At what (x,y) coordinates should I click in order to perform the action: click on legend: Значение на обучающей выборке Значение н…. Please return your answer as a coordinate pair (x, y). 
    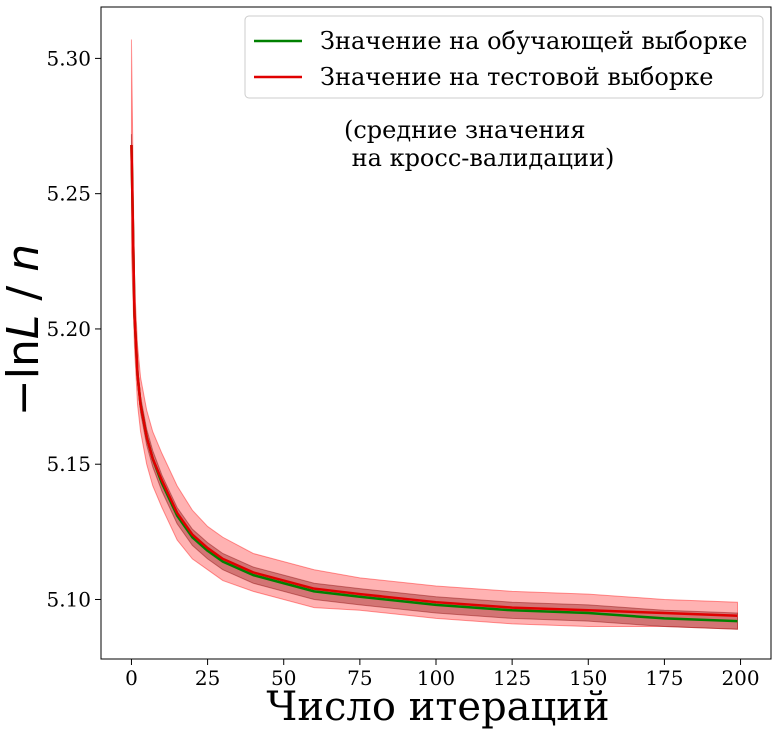
    Looking at the image, I should click on (504, 57).